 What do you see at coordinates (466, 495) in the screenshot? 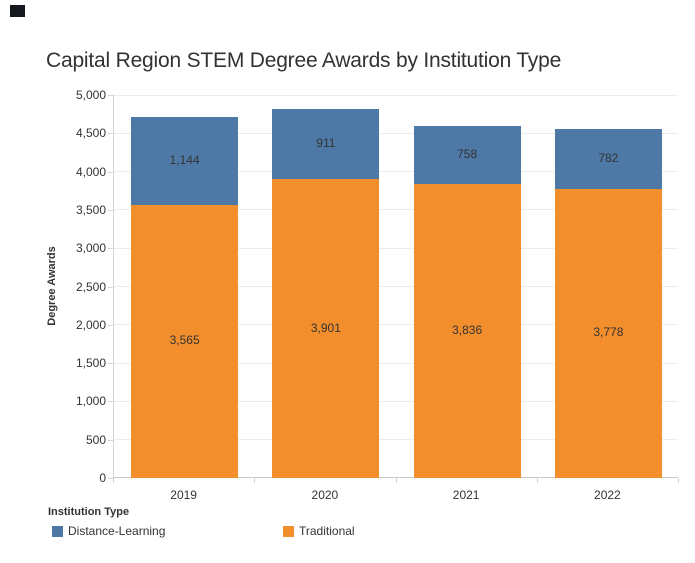
I see `x-axis-tick-label: 2021` at bounding box center [466, 495].